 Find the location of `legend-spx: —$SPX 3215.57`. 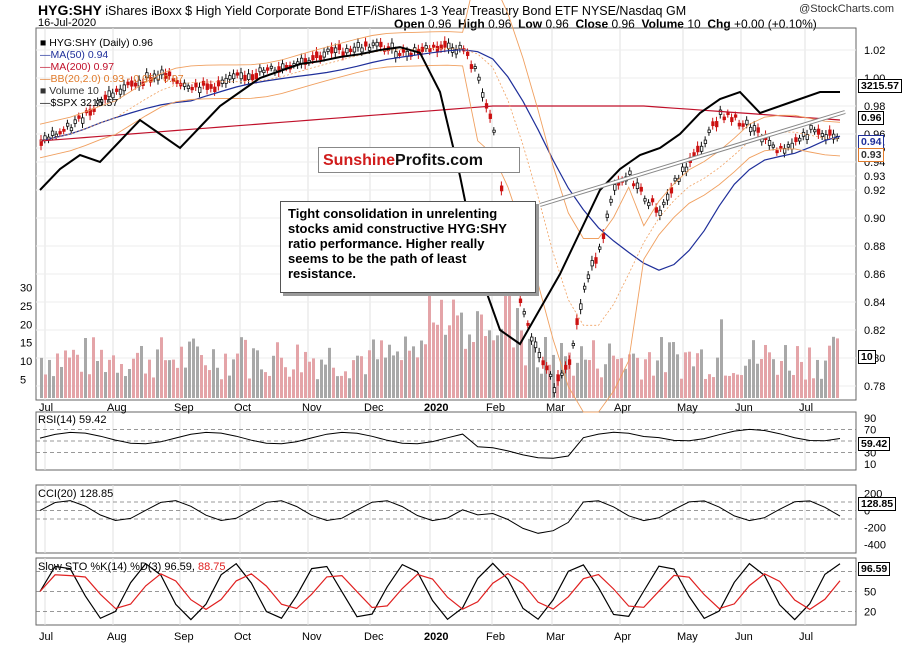

legend-spx: —$SPX 3215.57 is located at coordinates (79, 103).